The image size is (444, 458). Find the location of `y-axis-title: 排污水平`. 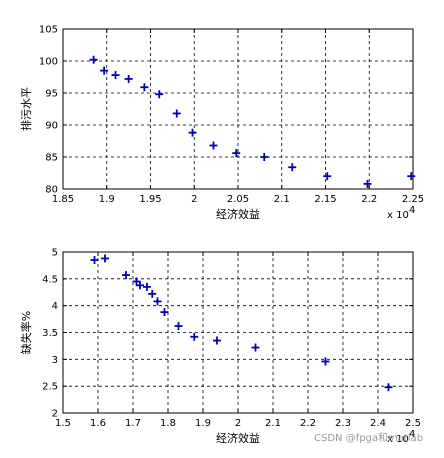

y-axis-title: 排污水平 is located at coordinates (26, 109).